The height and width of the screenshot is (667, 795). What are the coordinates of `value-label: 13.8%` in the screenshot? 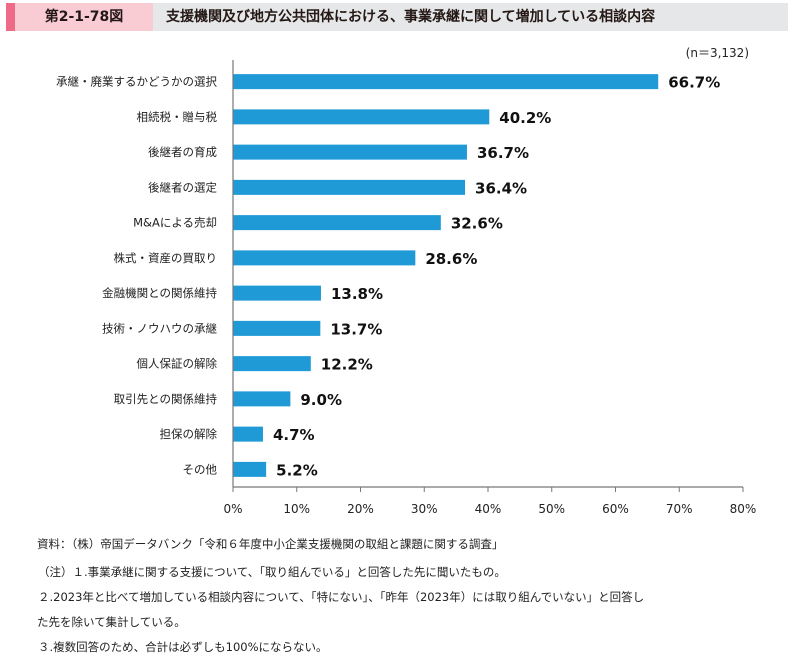 It's located at (357, 294).